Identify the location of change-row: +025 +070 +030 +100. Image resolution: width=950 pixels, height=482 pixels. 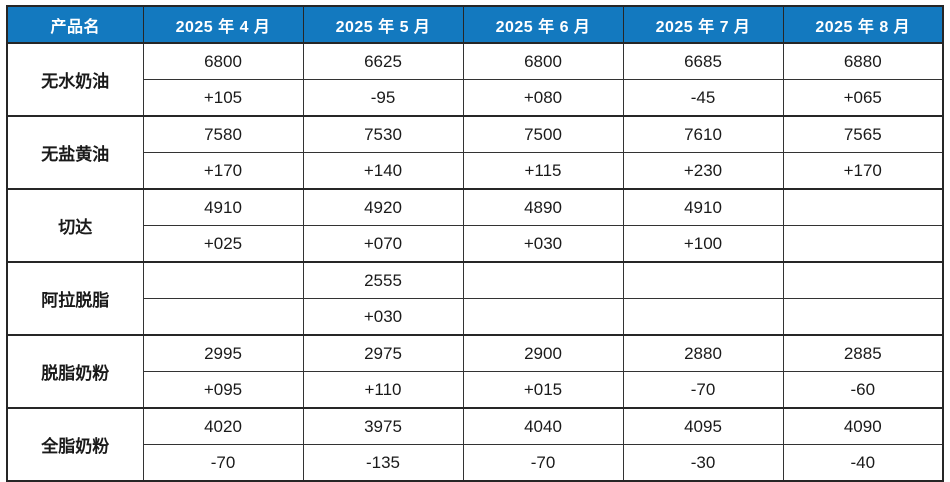
(475, 244).